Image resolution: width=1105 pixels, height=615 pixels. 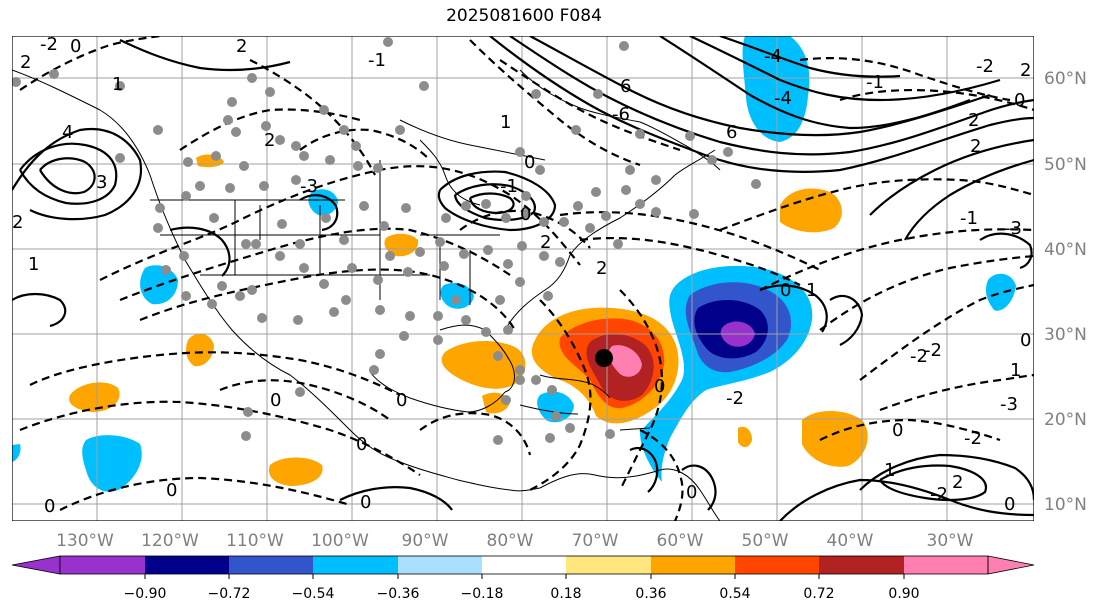 What do you see at coordinates (398, 594) in the screenshot?
I see `svg-text: −0.36` at bounding box center [398, 594].